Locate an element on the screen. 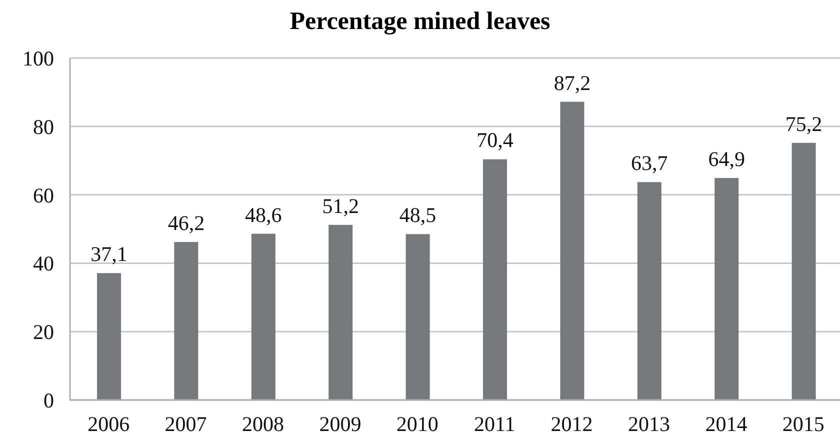 This screenshot has width=840, height=448. x-tick-label: 2013 is located at coordinates (649, 424).